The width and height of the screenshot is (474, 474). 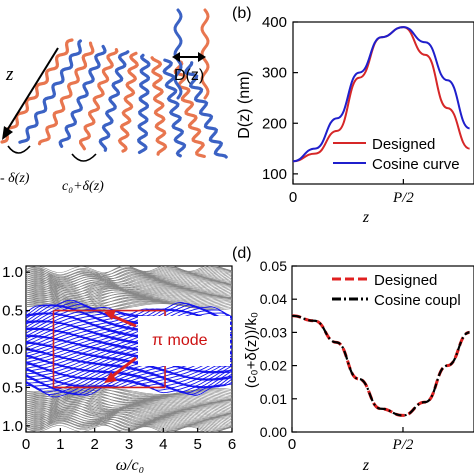 What do you see at coordinates (110, 377) in the screenshot?
I see `pi-mode-arrow-lower-head` at bounding box center [110, 377].